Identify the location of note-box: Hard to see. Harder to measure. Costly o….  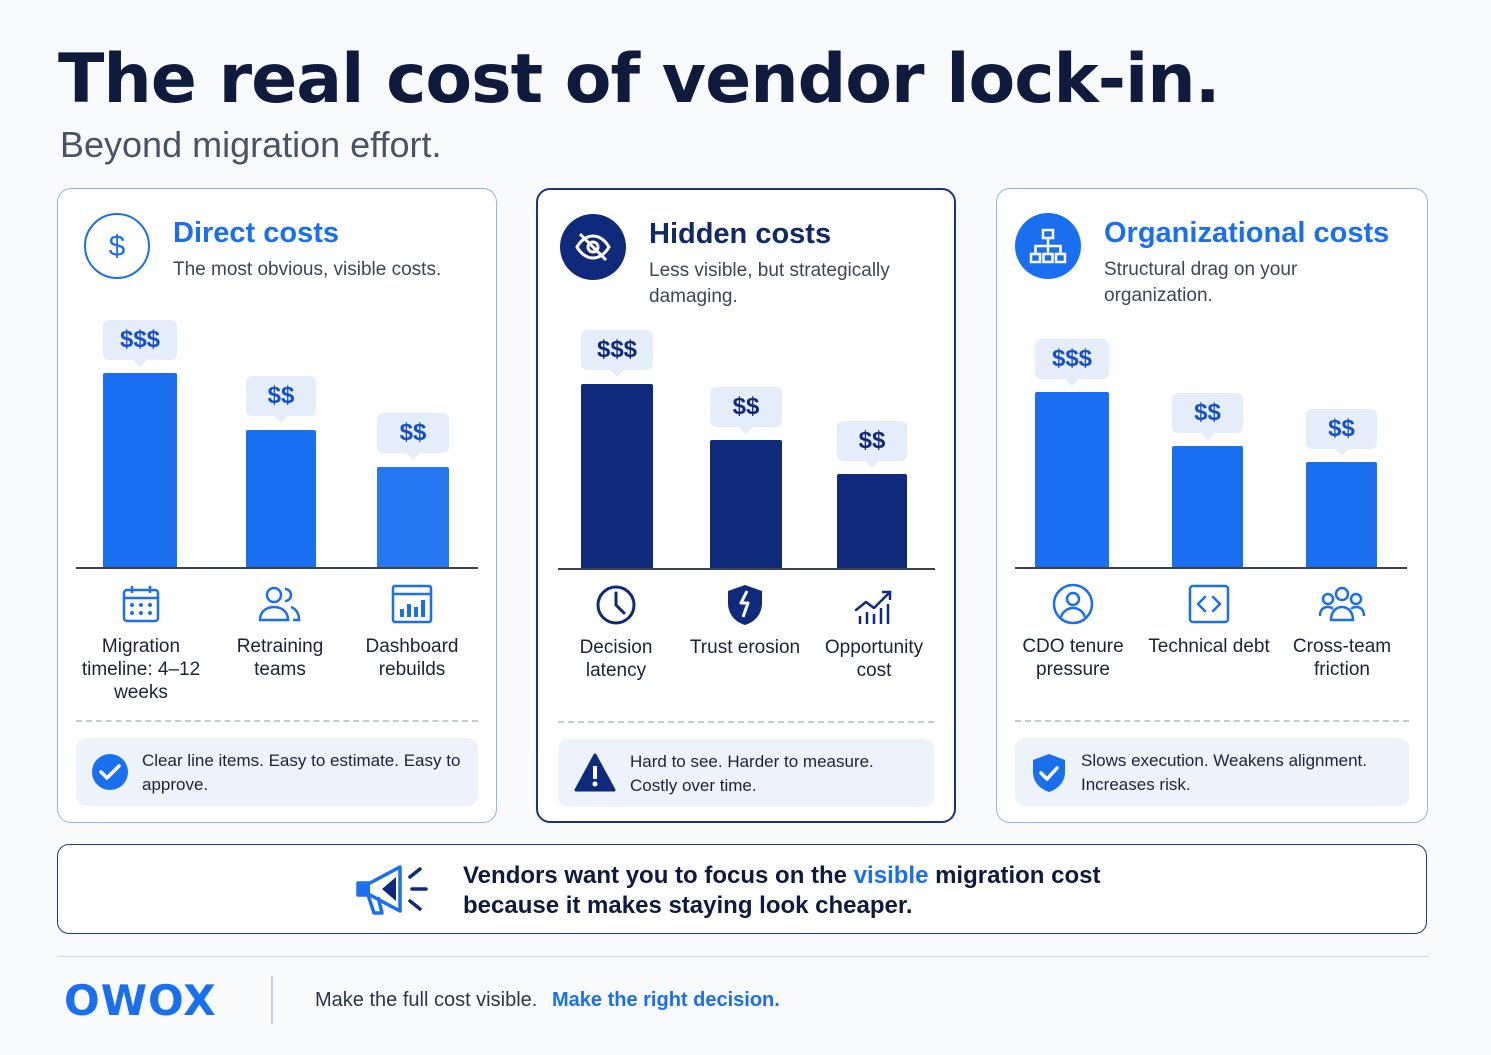
(746, 773).